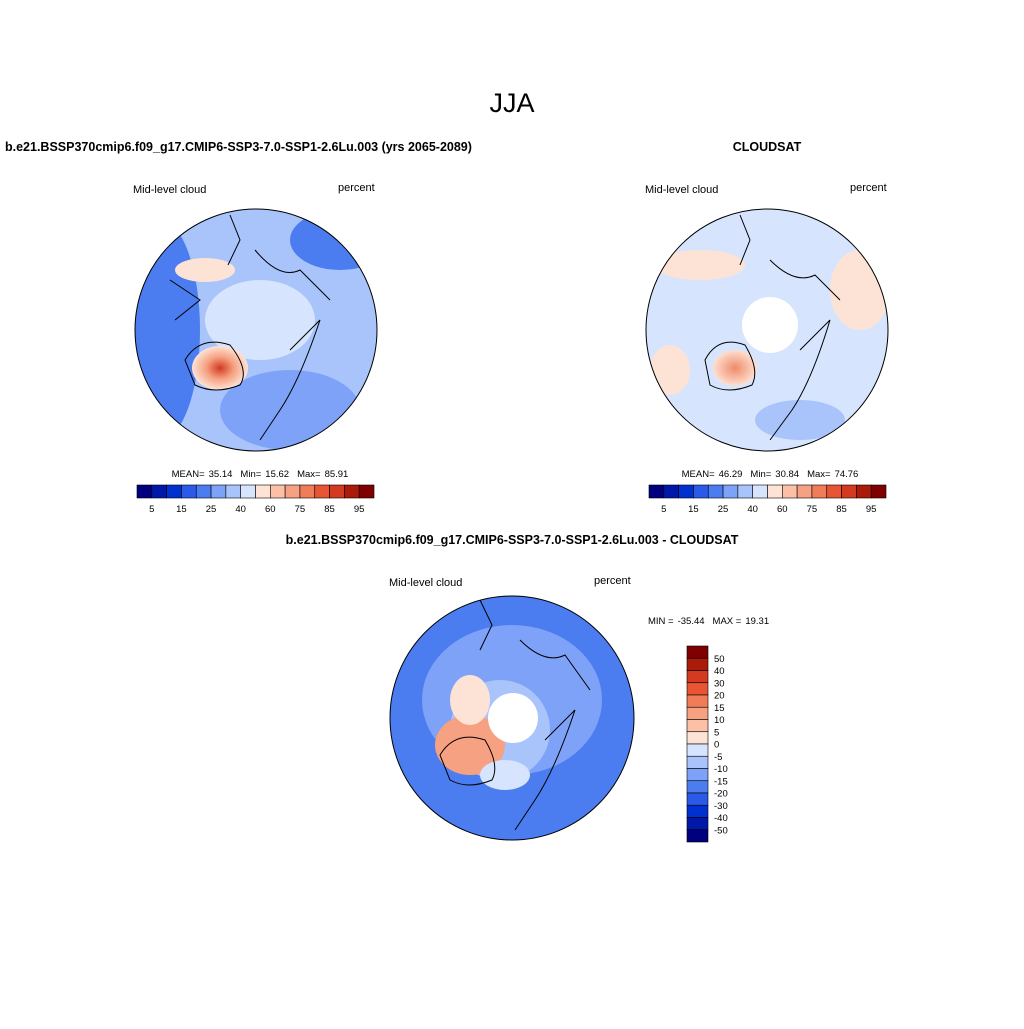 This screenshot has width=1024, height=1029. What do you see at coordinates (708, 621) in the screenshot?
I see `stats: MIN = -35.44 MAX = 19.31` at bounding box center [708, 621].